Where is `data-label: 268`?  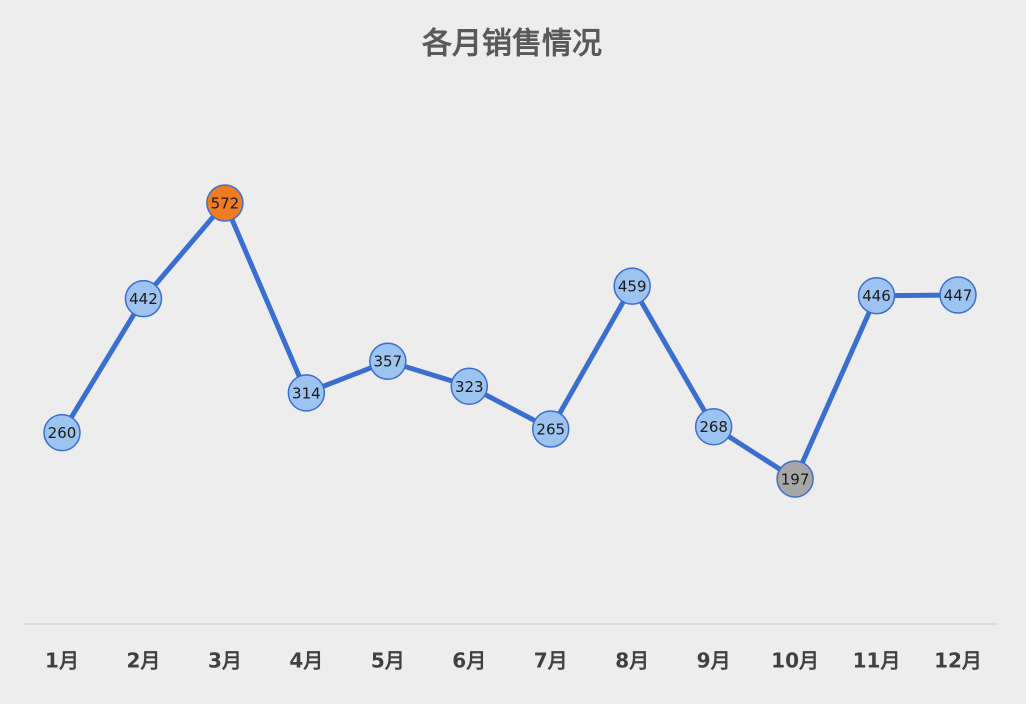 data-label: 268 is located at coordinates (713, 427).